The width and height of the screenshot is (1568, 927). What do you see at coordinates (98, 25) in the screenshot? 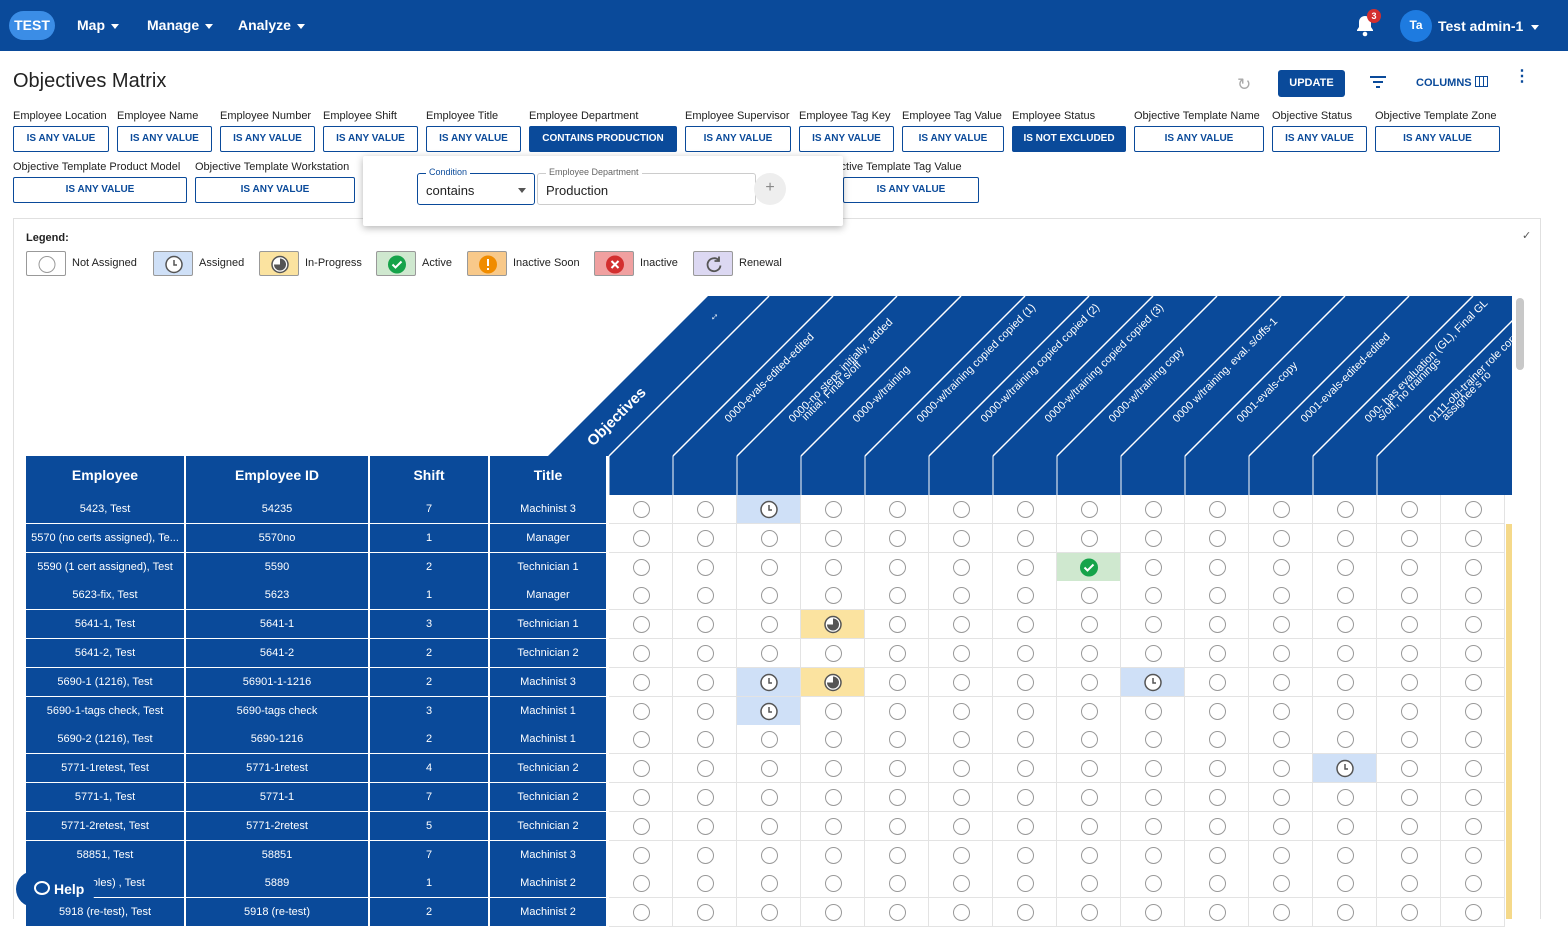
I see `nav-map: Map` at bounding box center [98, 25].